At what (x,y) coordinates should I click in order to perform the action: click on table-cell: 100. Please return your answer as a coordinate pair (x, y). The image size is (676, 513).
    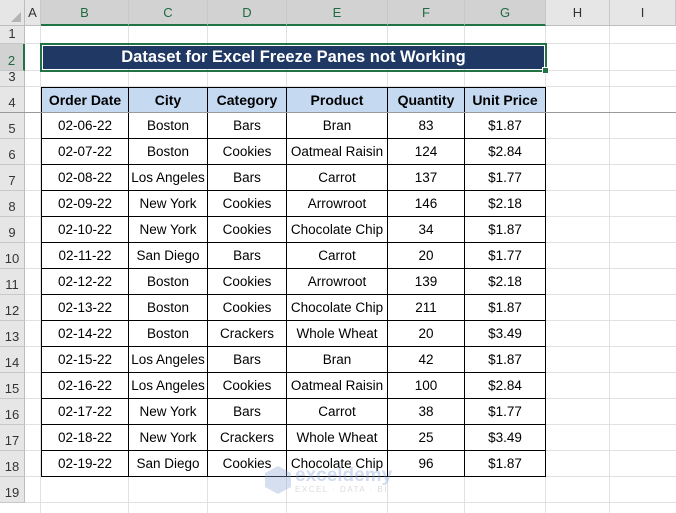
    Looking at the image, I should click on (426, 386).